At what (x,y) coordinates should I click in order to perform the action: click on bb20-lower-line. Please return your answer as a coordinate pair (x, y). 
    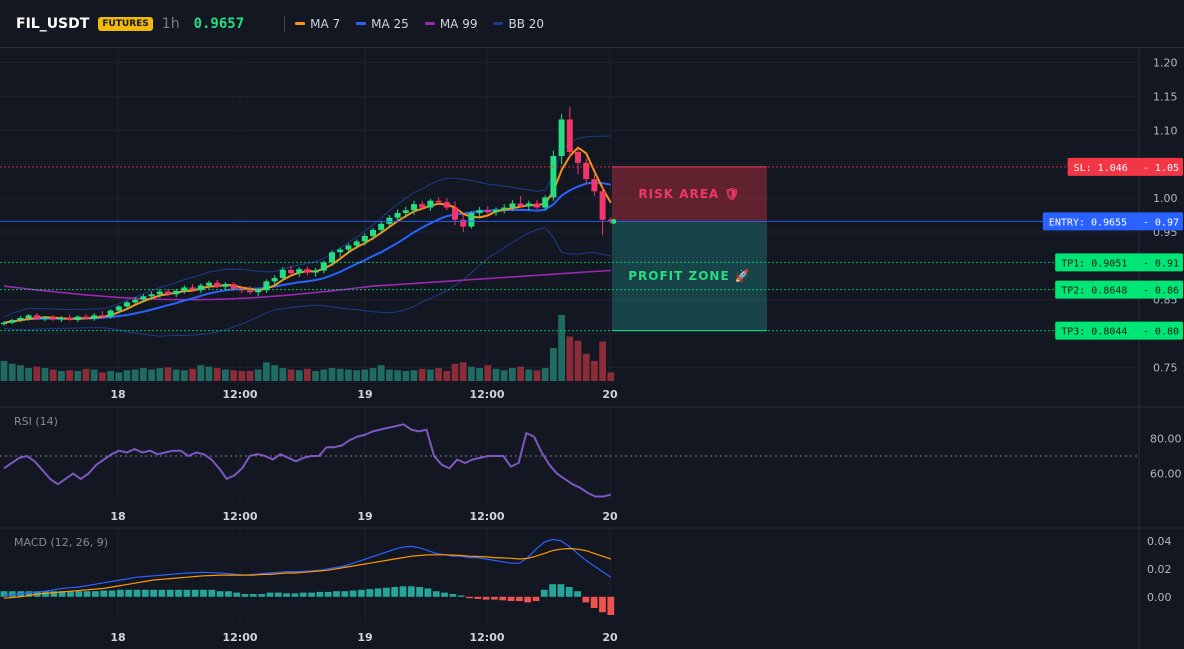
    Looking at the image, I should click on (307, 282).